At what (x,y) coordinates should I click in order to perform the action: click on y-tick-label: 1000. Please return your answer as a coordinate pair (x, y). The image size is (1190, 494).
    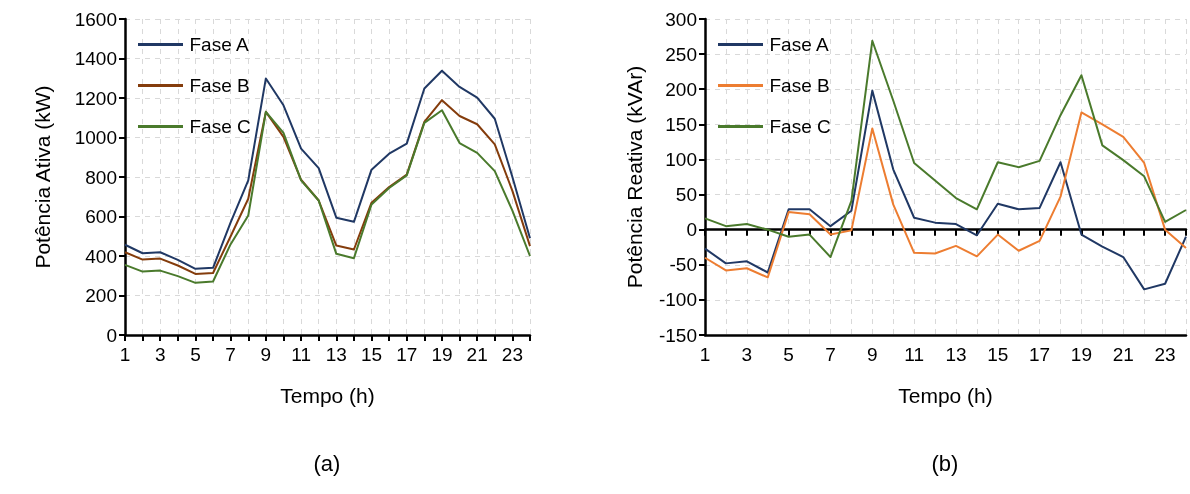
    Looking at the image, I should click on (95, 137).